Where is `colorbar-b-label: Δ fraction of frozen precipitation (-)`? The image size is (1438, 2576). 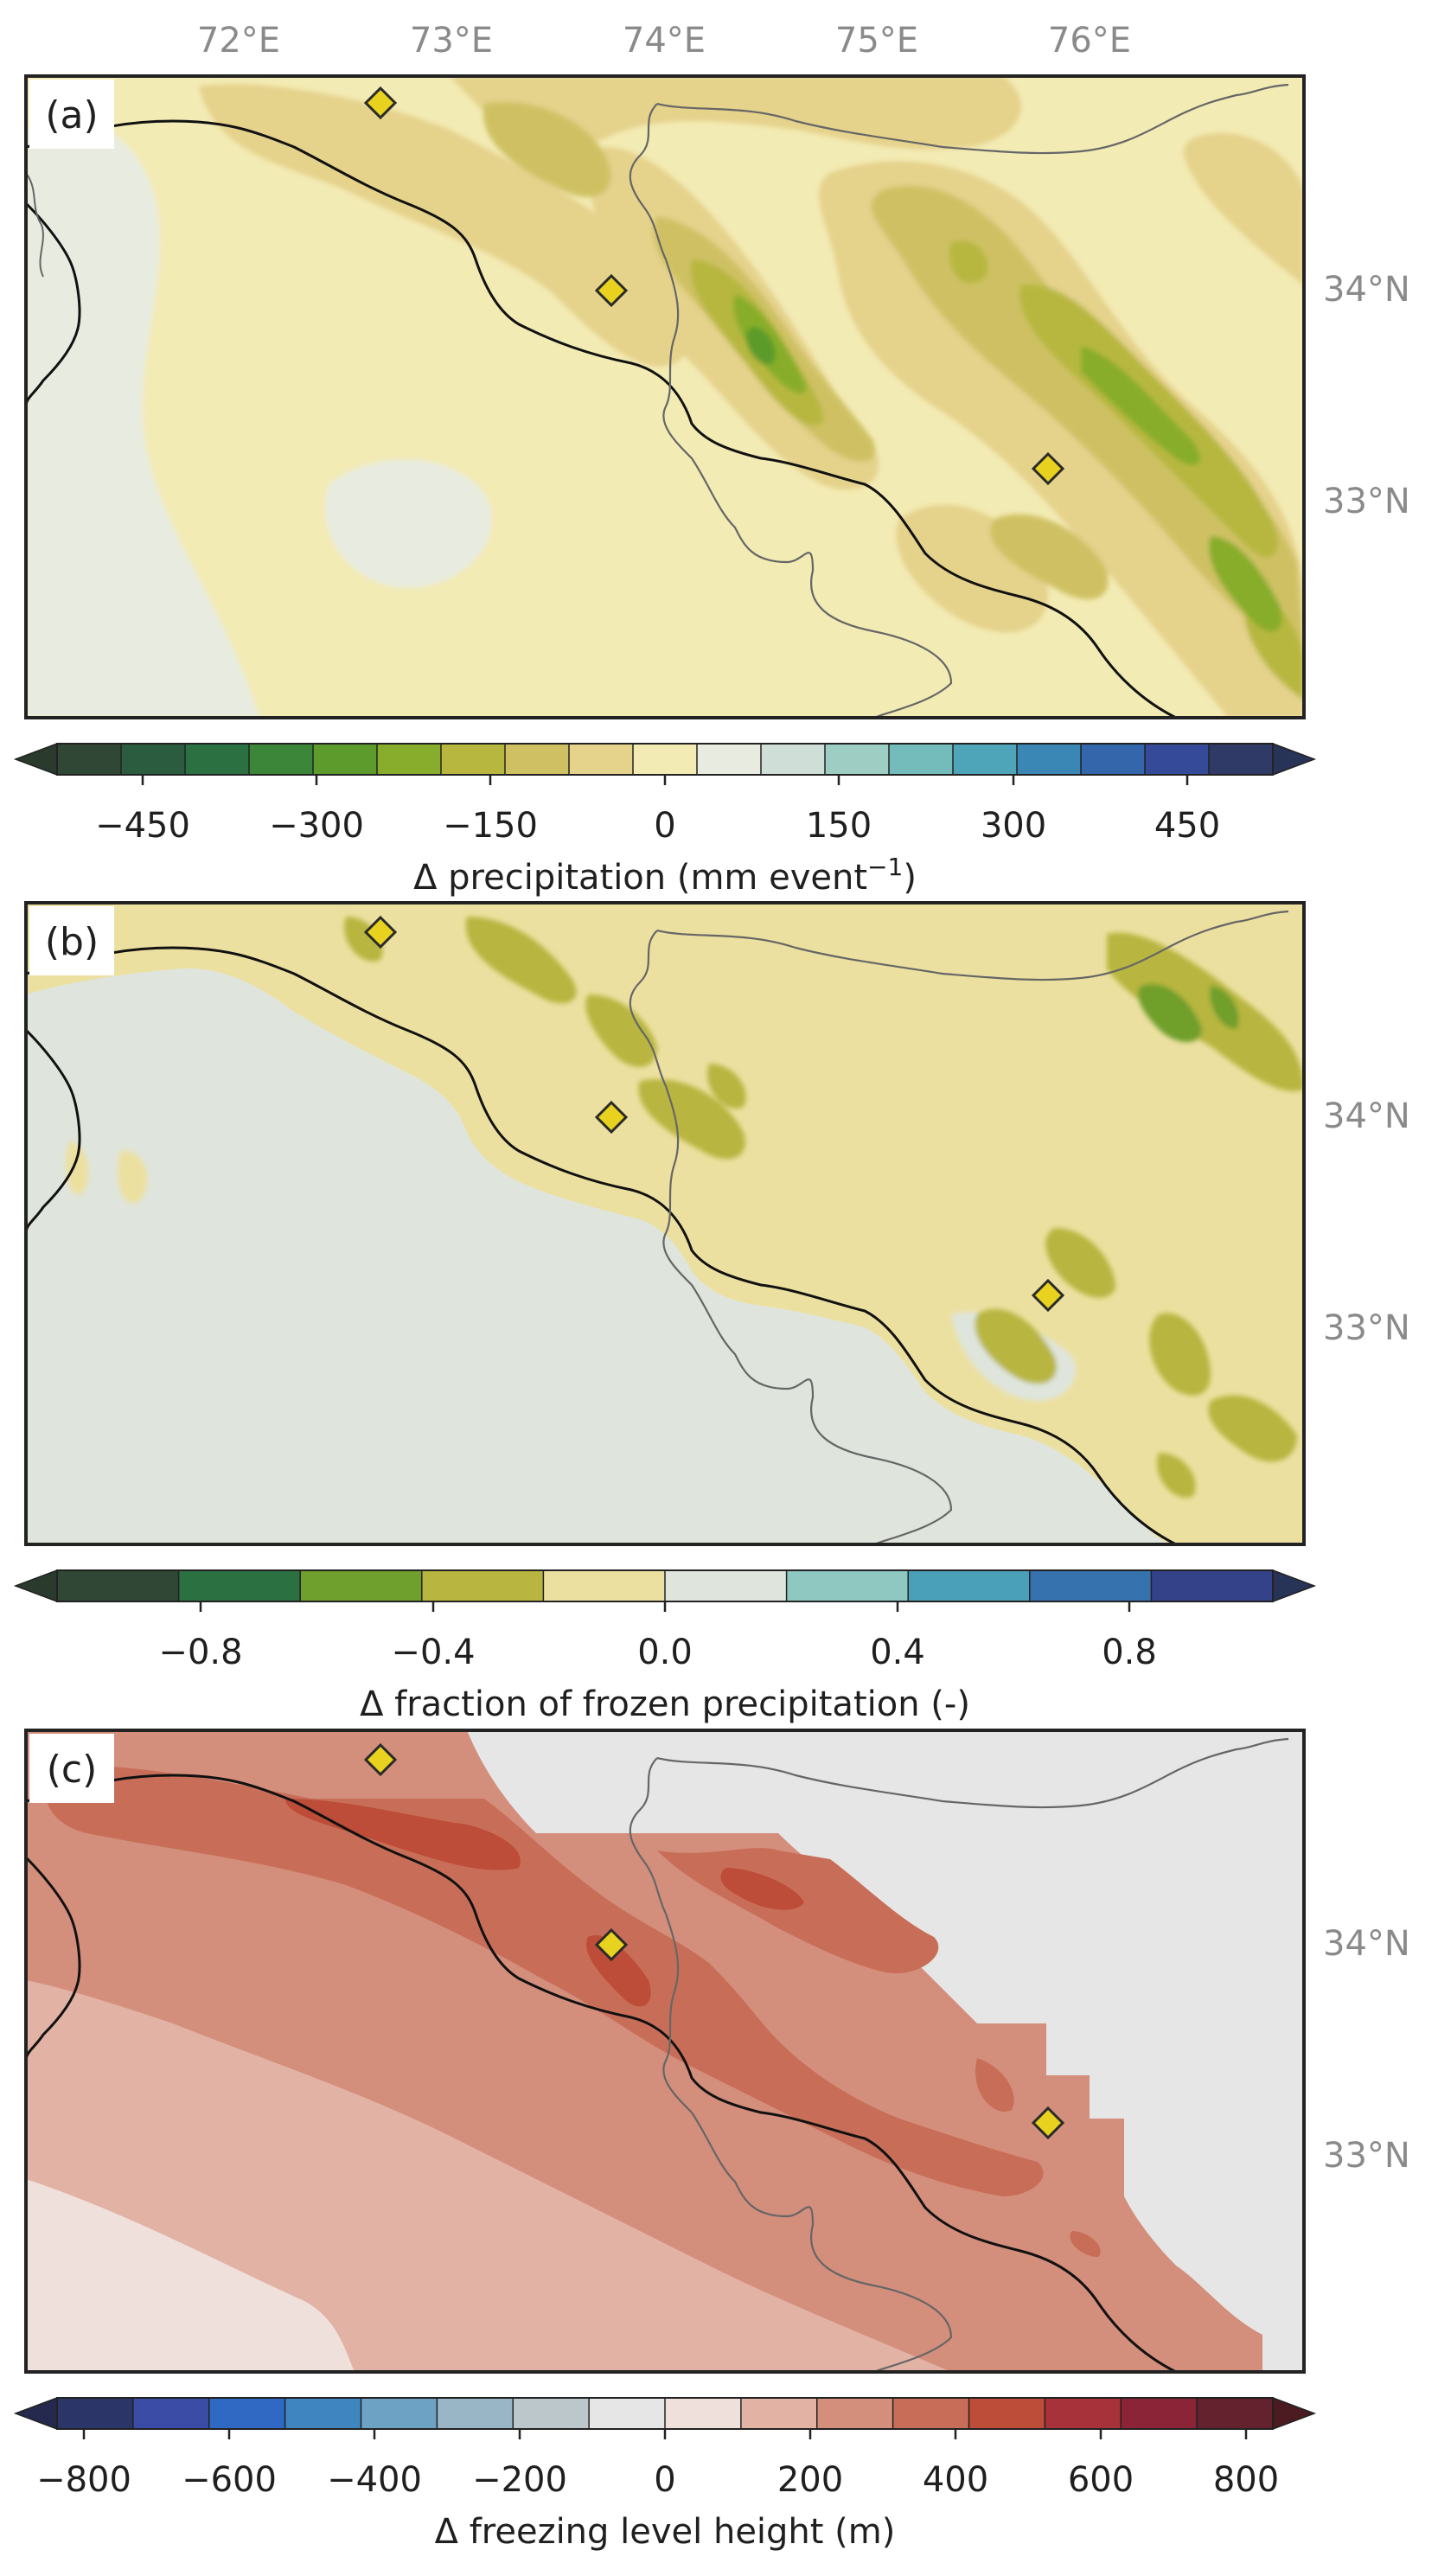 colorbar-b-label: Δ fraction of frozen precipitation (-) is located at coordinates (665, 1704).